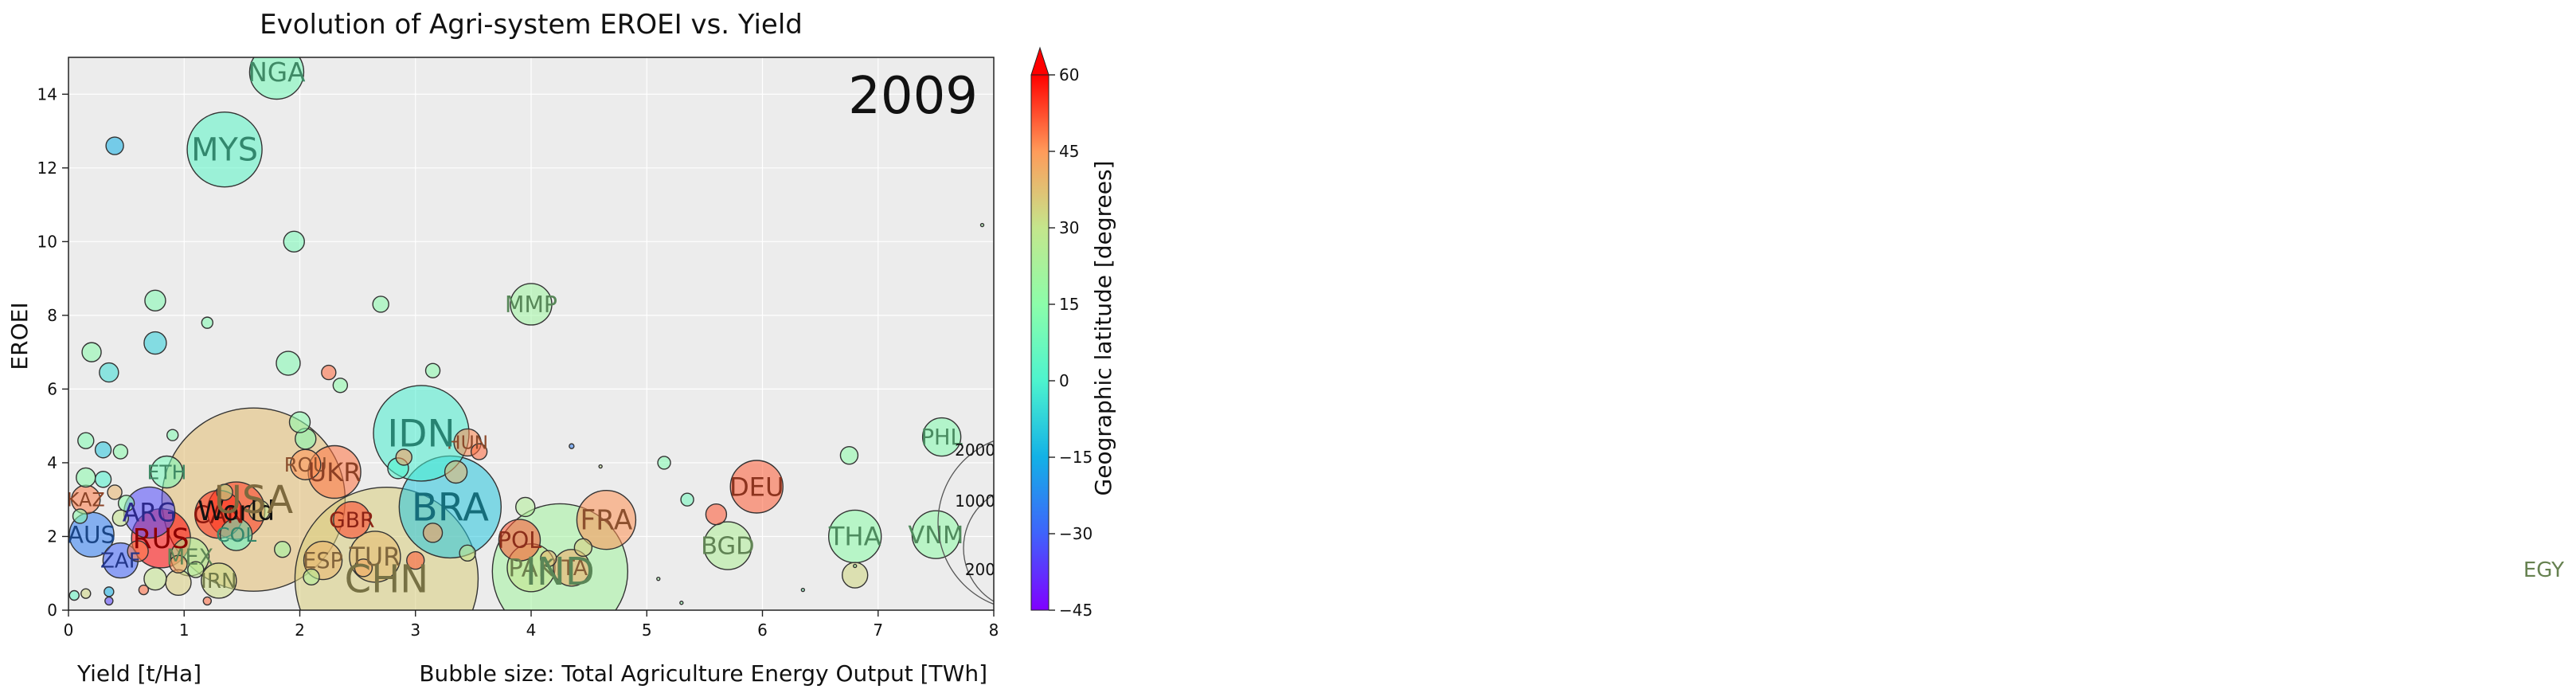 The image size is (2576, 697). What do you see at coordinates (531, 568) in the screenshot?
I see `bubble-label-pak: PAK` at bounding box center [531, 568].